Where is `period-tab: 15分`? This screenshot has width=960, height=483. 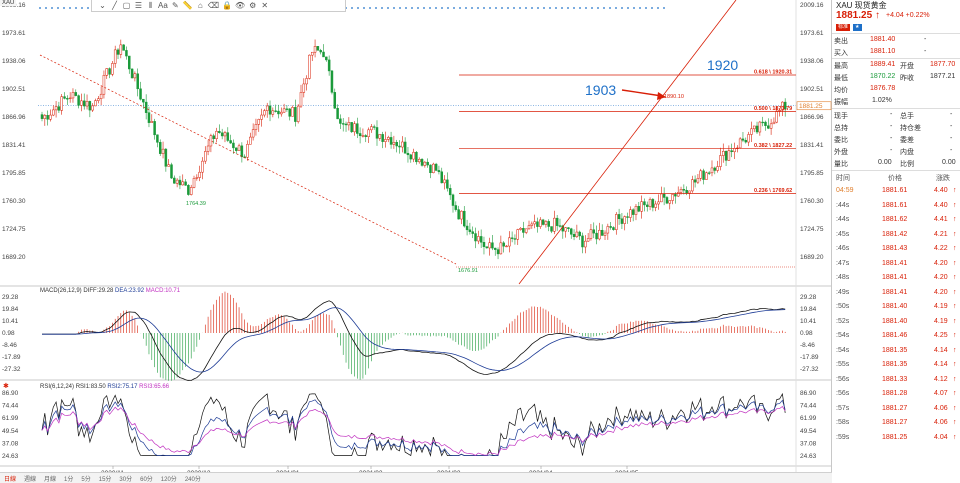
period-tab: 15分 is located at coordinates (105, 479).